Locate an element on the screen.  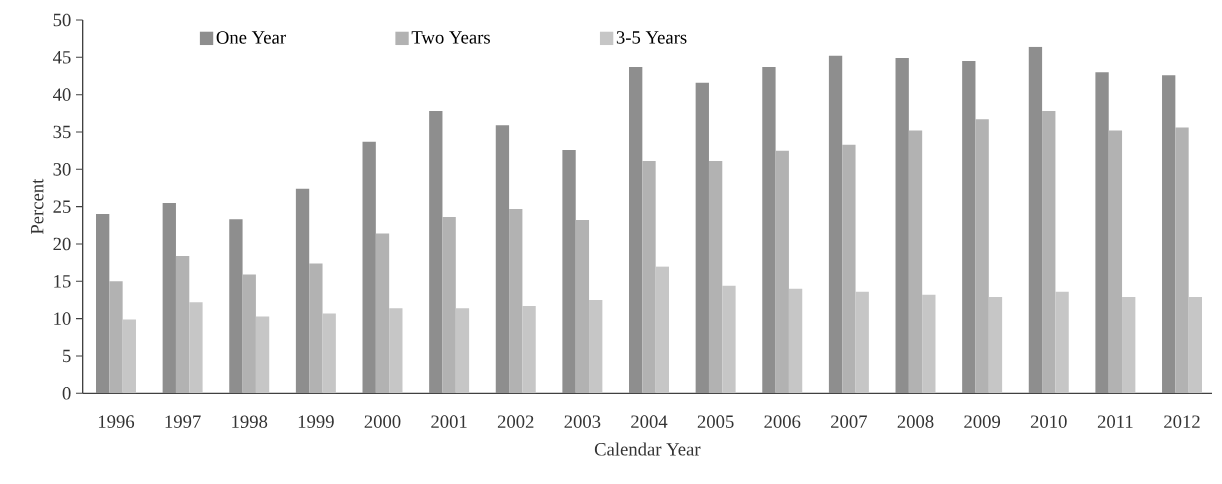
x-tick-label: 2004 is located at coordinates (649, 421).